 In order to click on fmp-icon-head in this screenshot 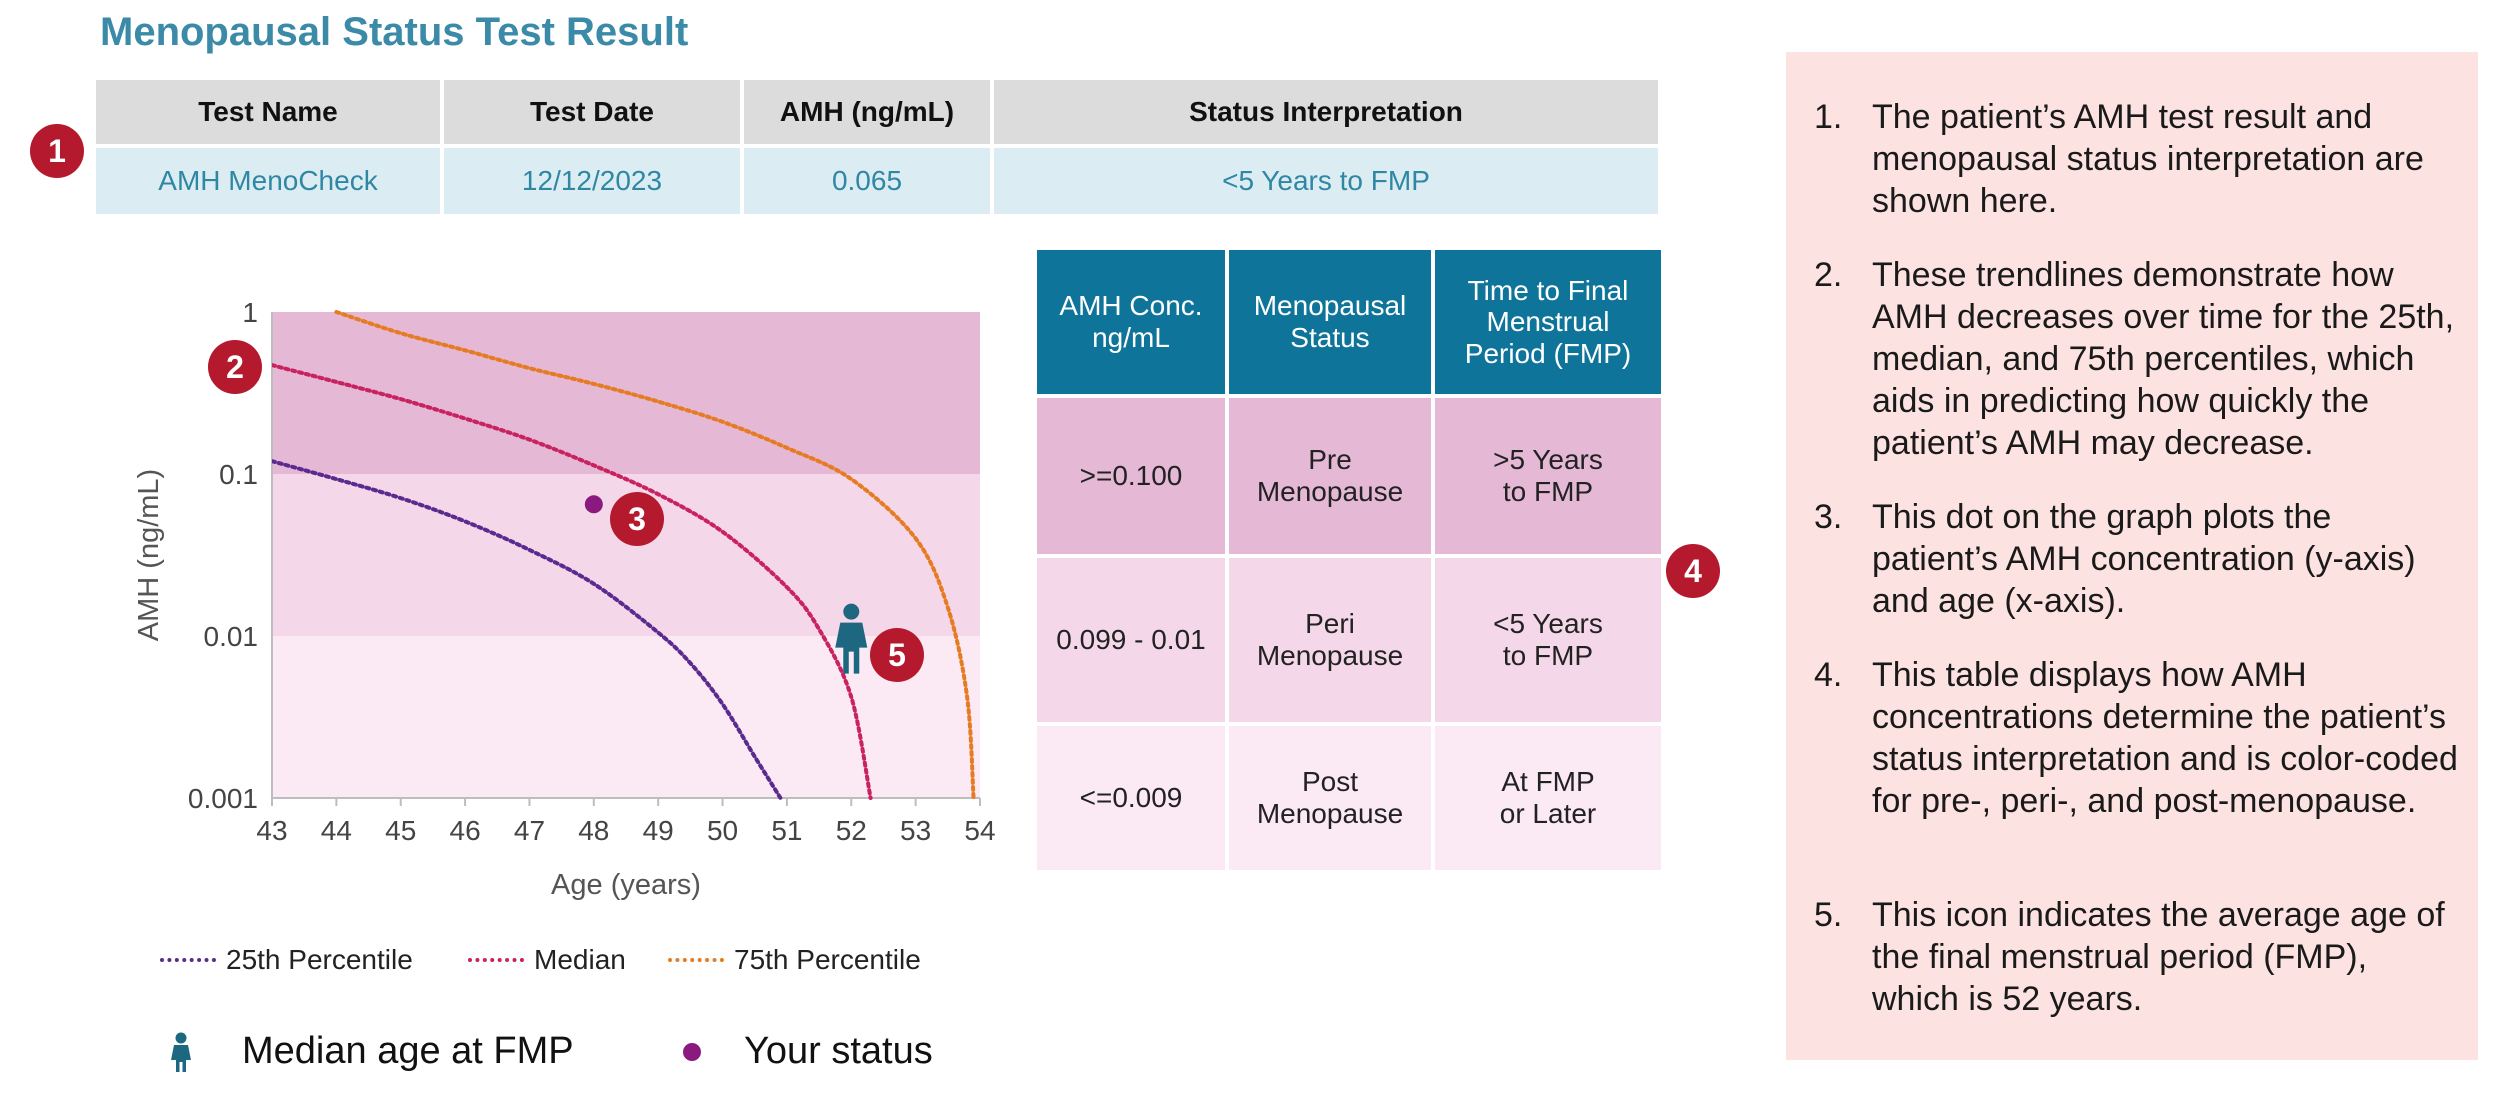, I will do `click(851, 611)`.